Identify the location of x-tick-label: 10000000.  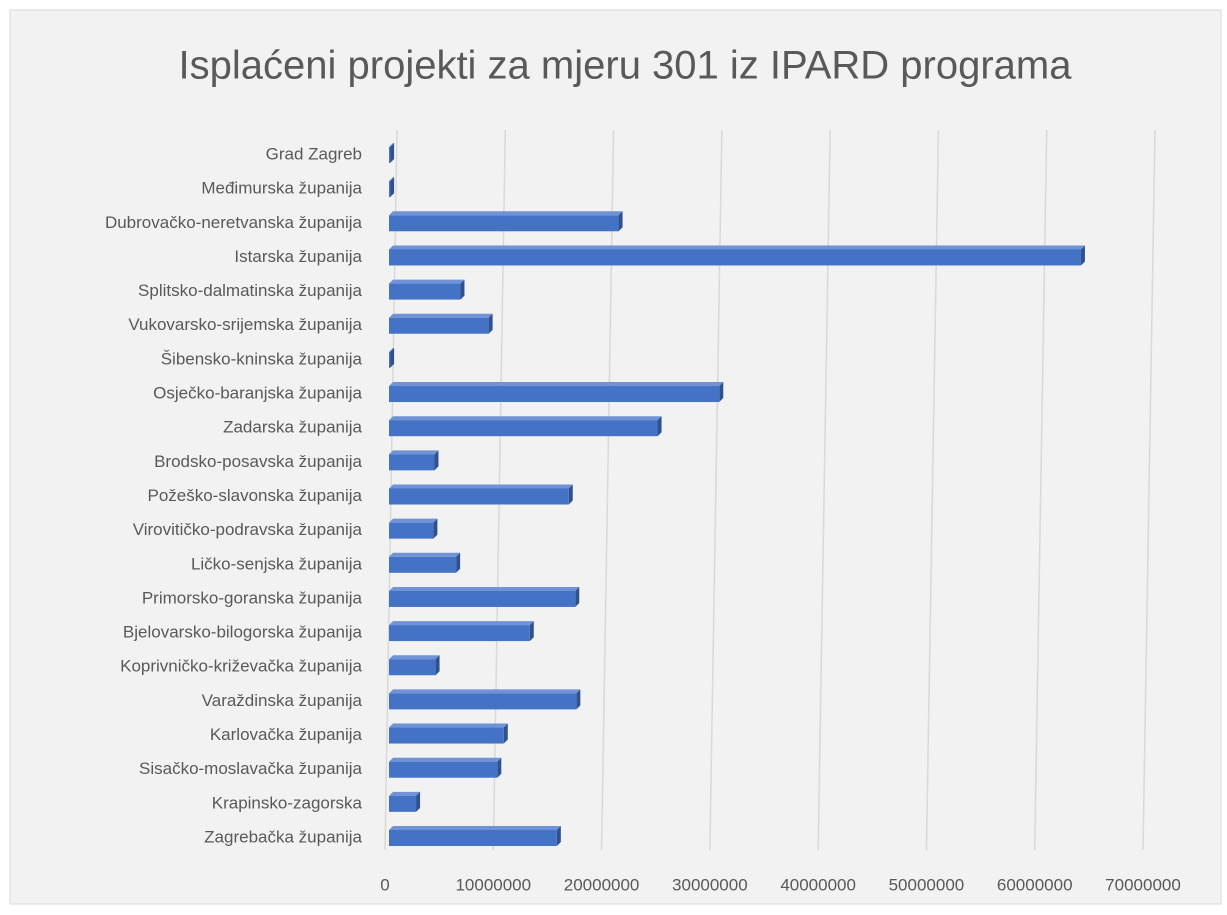
(493, 884).